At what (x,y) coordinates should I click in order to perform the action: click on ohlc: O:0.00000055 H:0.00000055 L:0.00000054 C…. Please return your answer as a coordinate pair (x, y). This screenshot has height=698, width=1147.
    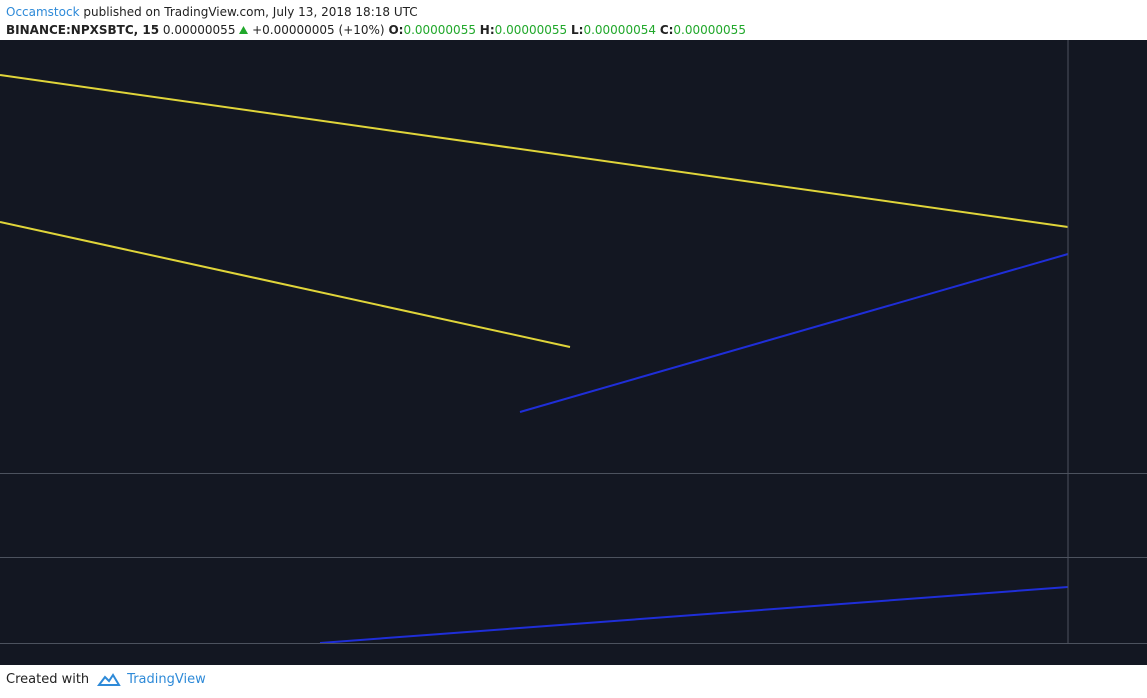
    Looking at the image, I should click on (567, 30).